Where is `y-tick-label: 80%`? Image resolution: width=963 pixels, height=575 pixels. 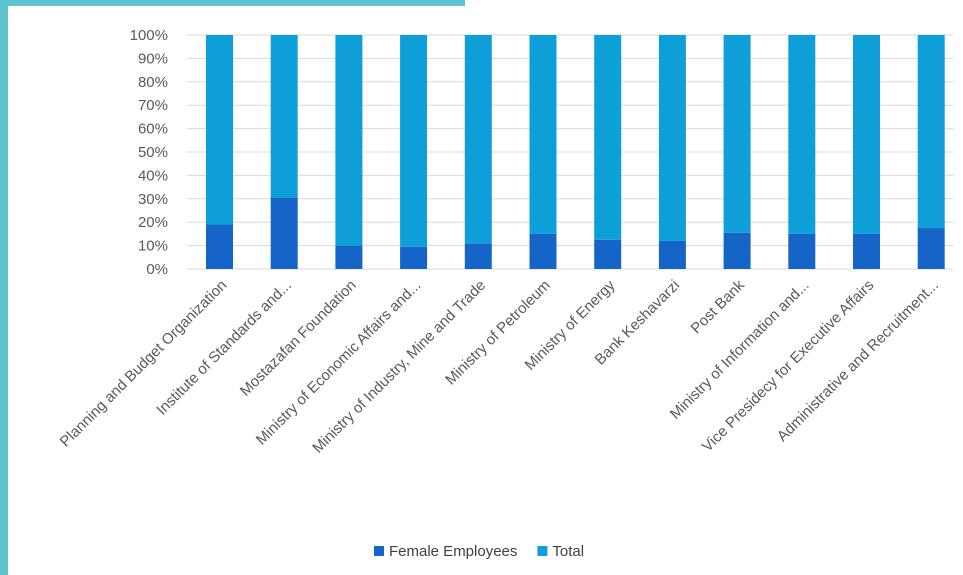
y-tick-label: 80% is located at coordinates (153, 82).